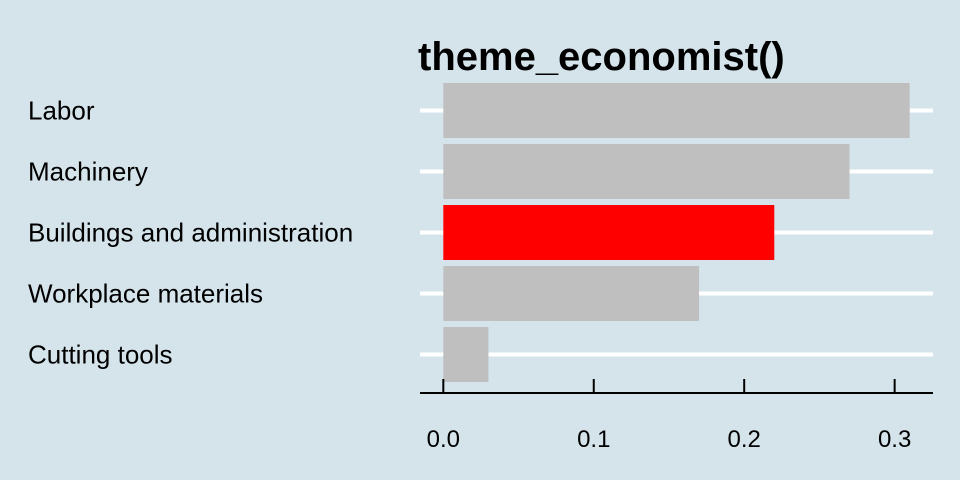  I want to click on x-tick-label: 0.0, so click(443, 439).